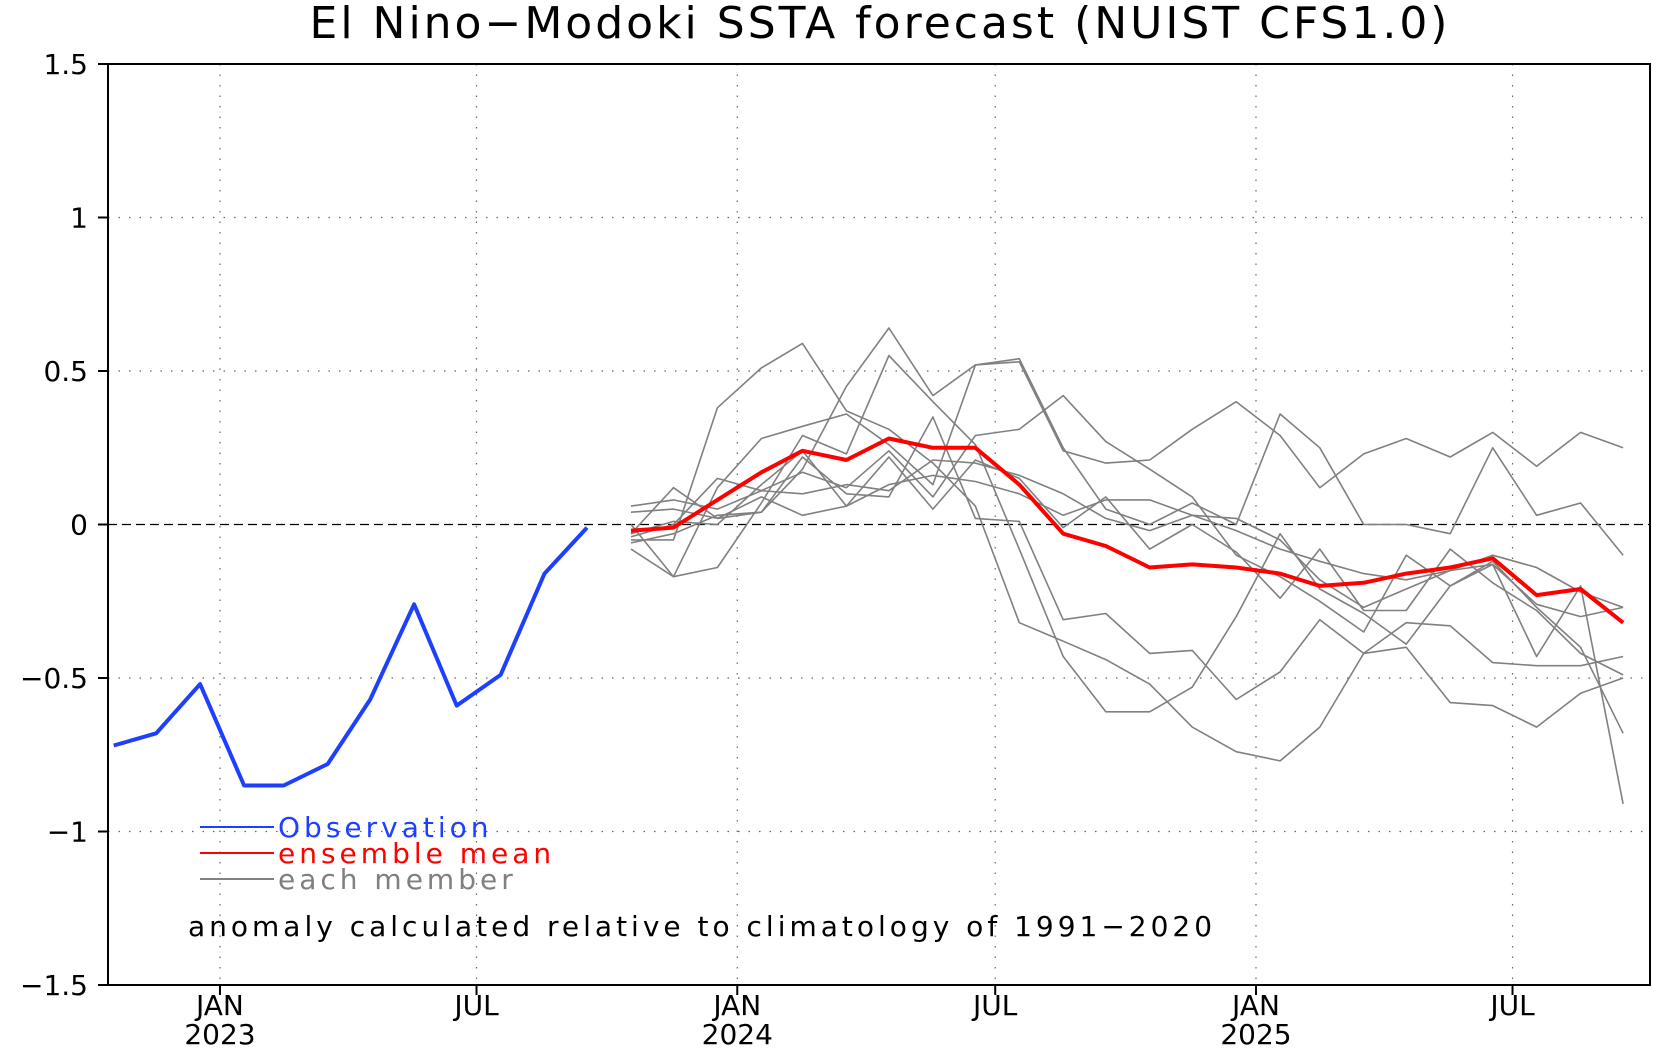 This screenshot has height=1052, width=1653. Describe the element at coordinates (385, 827) in the screenshot. I see `legend-label-observation: Observation` at that location.